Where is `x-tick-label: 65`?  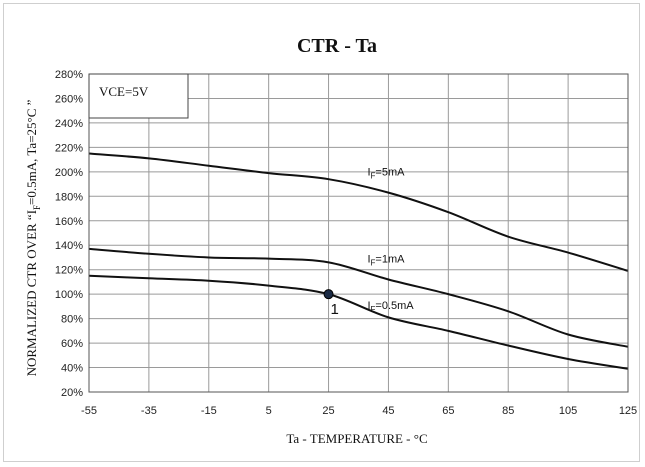
x-tick-label: 65 is located at coordinates (448, 411).